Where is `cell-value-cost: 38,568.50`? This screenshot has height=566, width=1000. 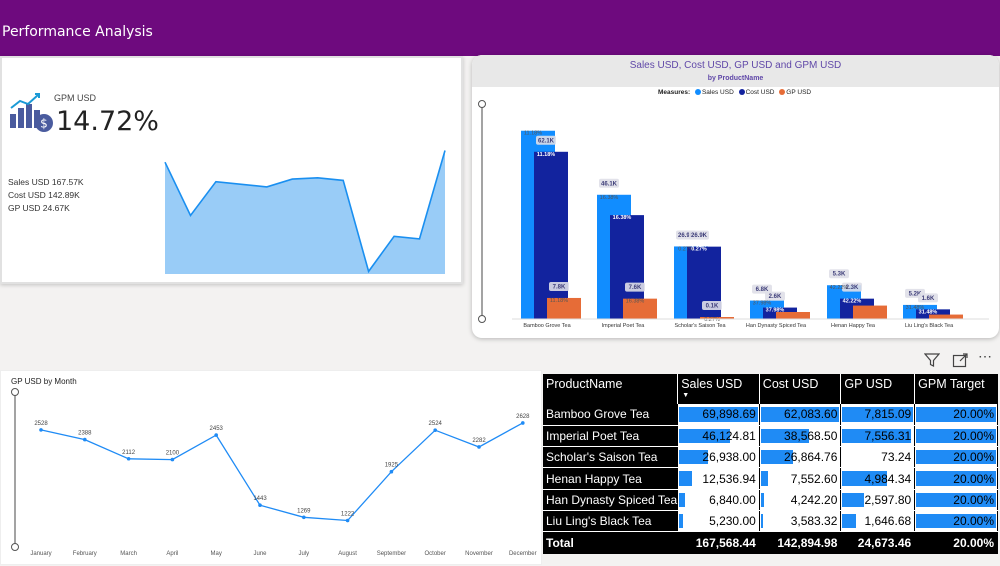 cell-value-cost: 38,568.50 is located at coordinates (811, 435).